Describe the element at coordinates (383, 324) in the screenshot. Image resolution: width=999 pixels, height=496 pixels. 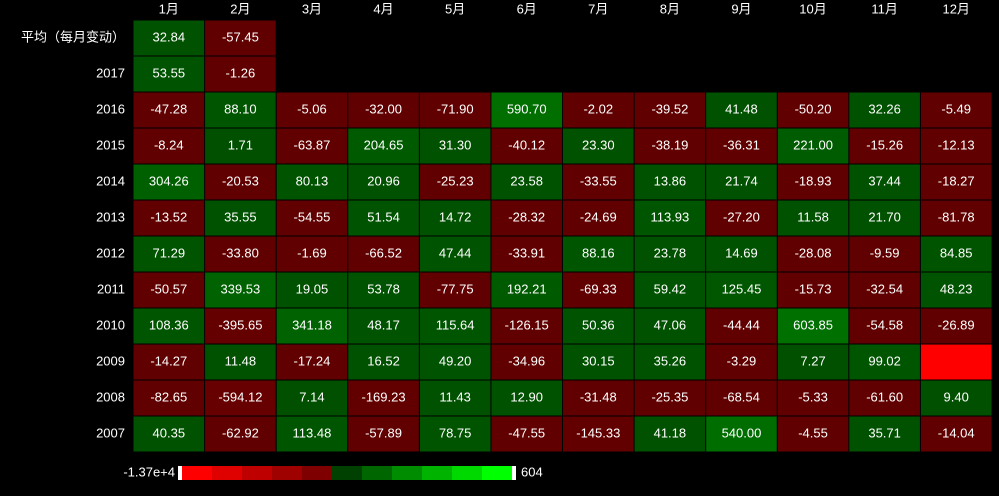
I see `cell-label: 48.17` at that location.